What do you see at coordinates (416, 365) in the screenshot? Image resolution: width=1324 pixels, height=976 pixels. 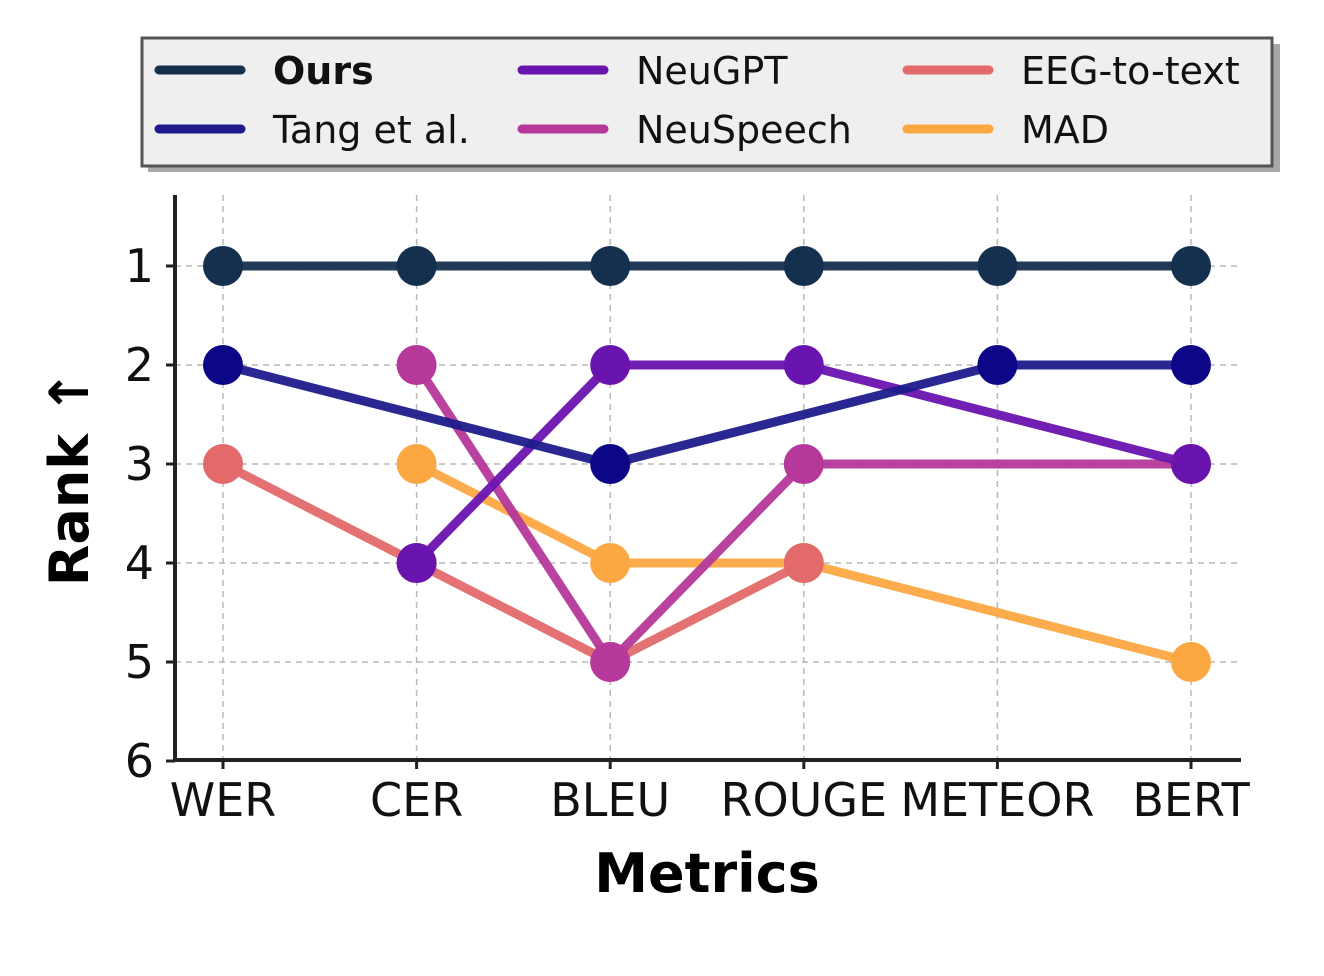 I see `point-neuspeech-cer` at bounding box center [416, 365].